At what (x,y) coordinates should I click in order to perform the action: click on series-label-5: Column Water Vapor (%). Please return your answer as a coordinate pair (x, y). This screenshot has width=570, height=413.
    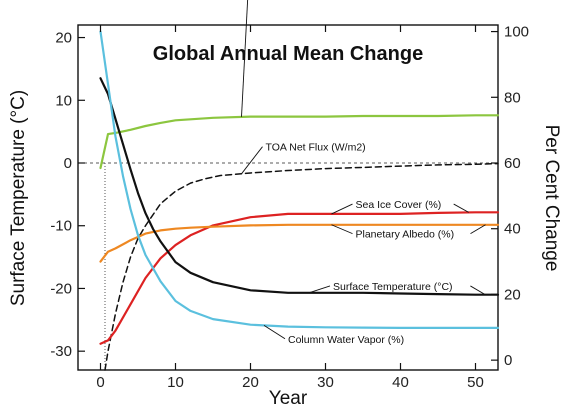
    Looking at the image, I should click on (346, 340).